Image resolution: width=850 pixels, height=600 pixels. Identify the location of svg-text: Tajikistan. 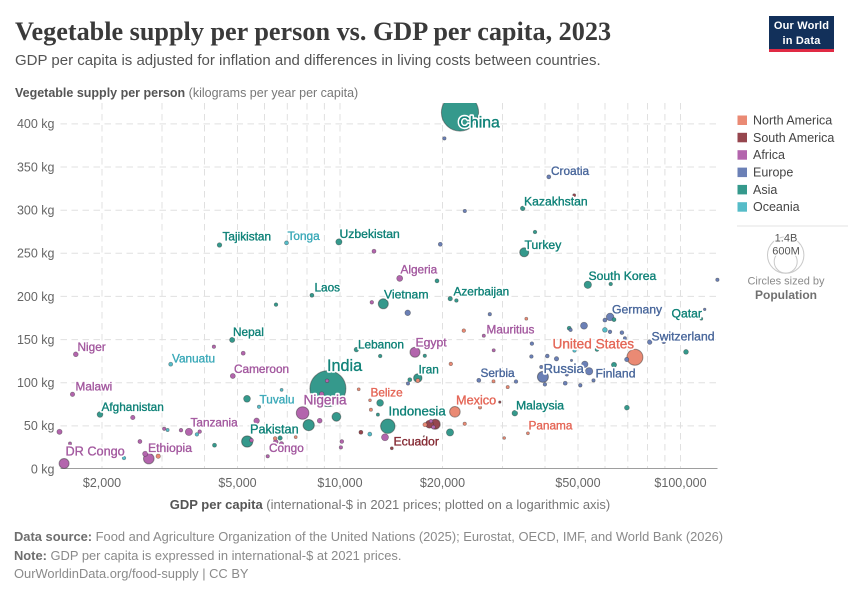
(247, 237).